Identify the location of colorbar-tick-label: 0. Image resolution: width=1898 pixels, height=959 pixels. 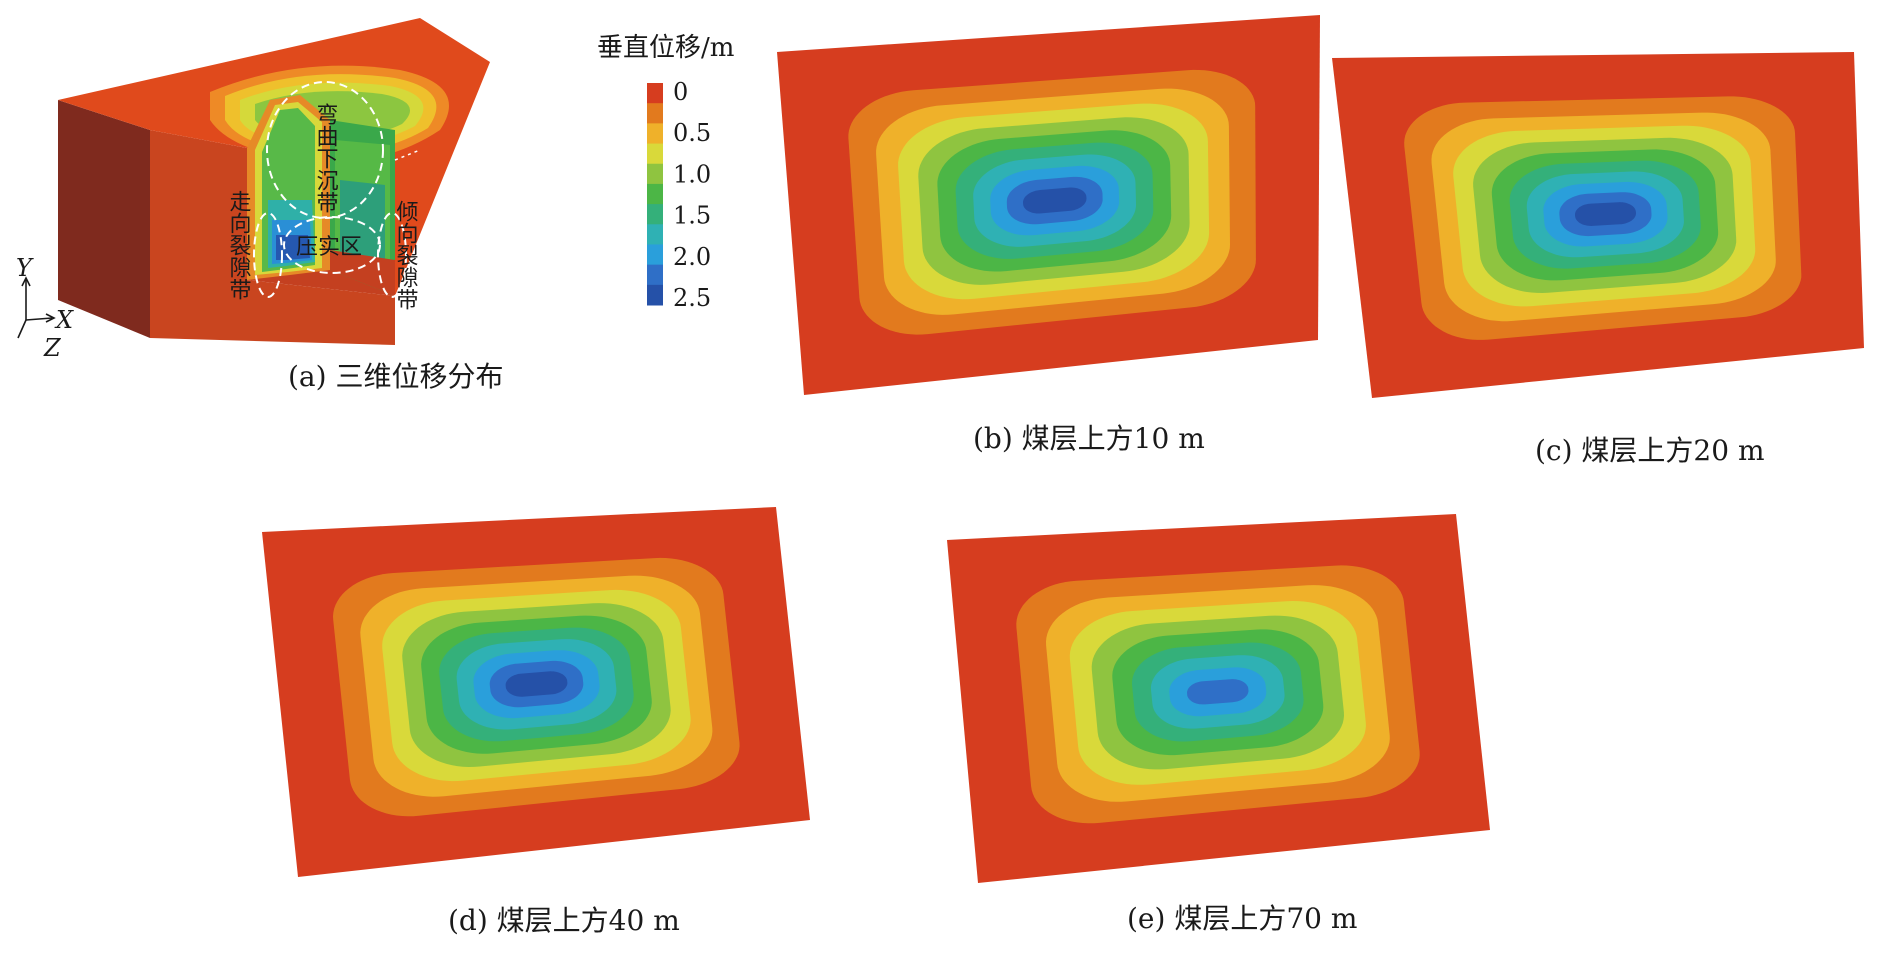
(680, 92).